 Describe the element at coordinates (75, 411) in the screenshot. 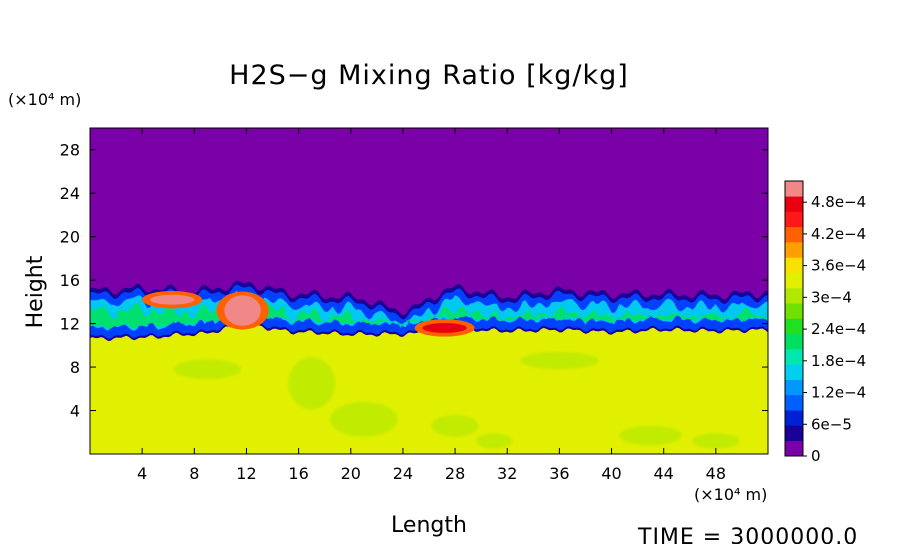

I see `y-tick-label: 4` at that location.